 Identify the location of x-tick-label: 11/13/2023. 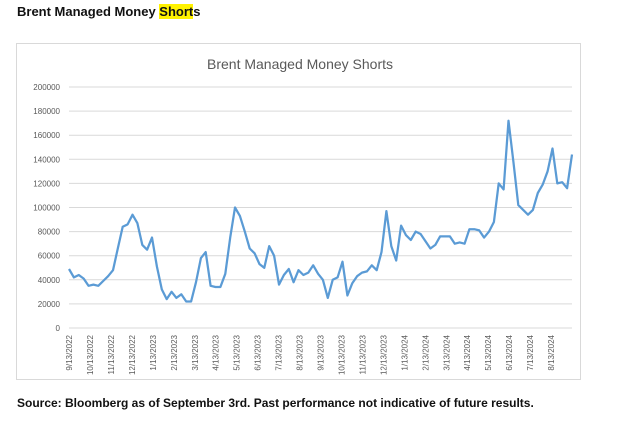
(362, 354).